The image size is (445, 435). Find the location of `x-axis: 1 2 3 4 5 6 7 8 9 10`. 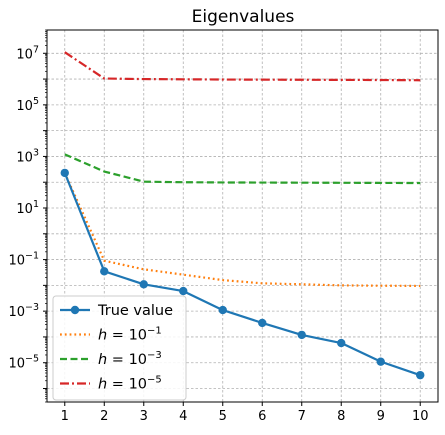

x-axis: 1 2 3 4 5 6 7 8 9 10 is located at coordinates (245, 413).